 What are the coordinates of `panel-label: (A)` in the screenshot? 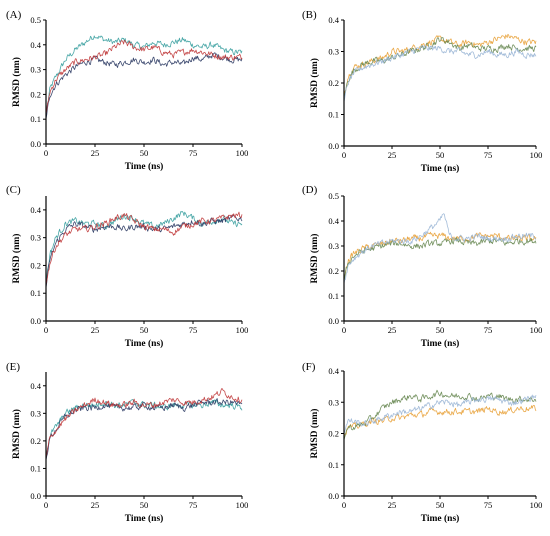 It's located at (14, 15).